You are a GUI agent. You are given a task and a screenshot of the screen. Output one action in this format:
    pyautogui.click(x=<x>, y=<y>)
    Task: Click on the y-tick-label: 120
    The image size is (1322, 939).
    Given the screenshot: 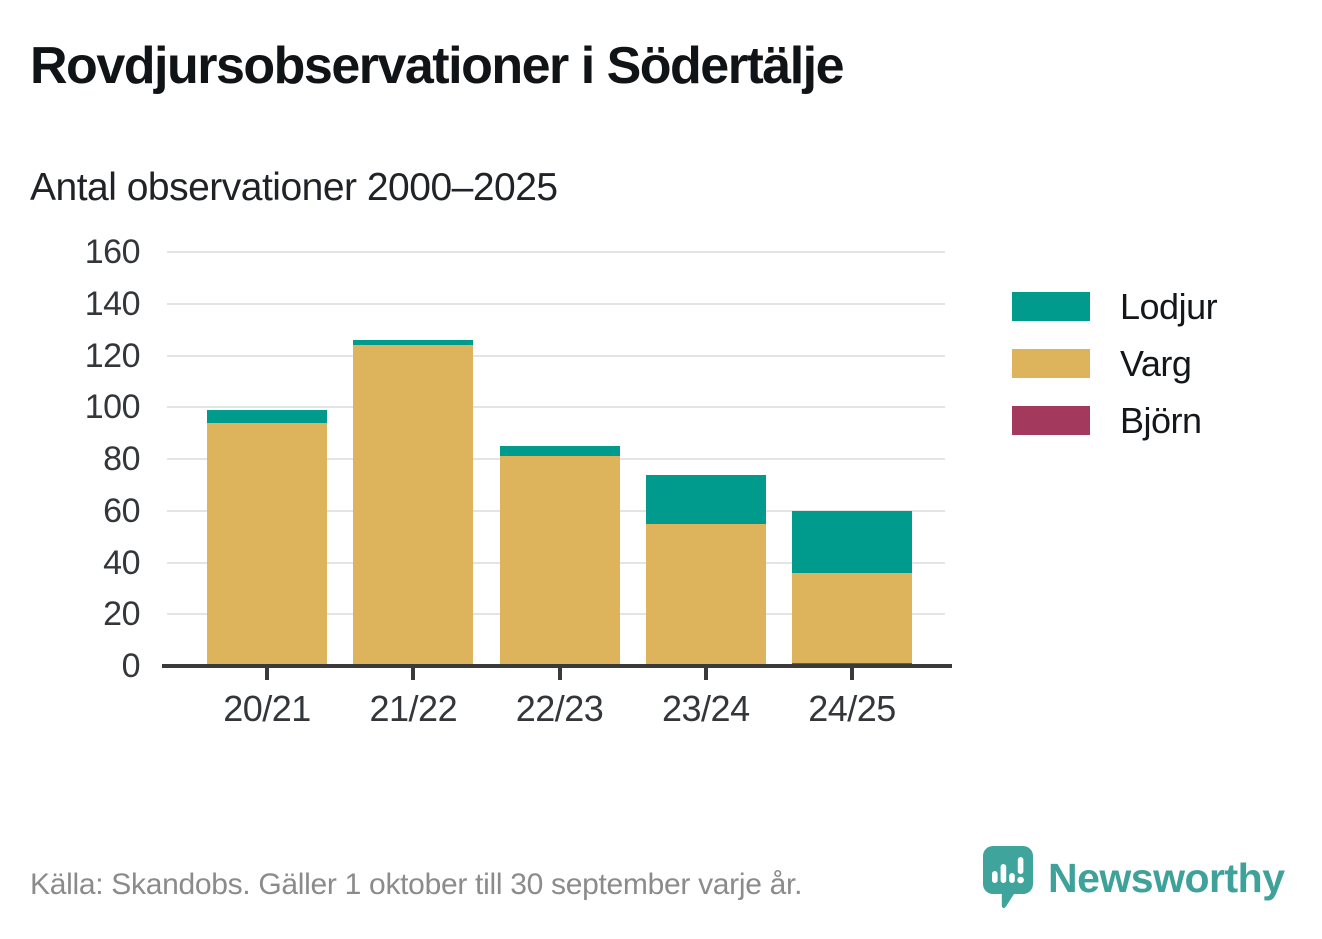 What is the action you would take?
    pyautogui.click(x=112, y=355)
    